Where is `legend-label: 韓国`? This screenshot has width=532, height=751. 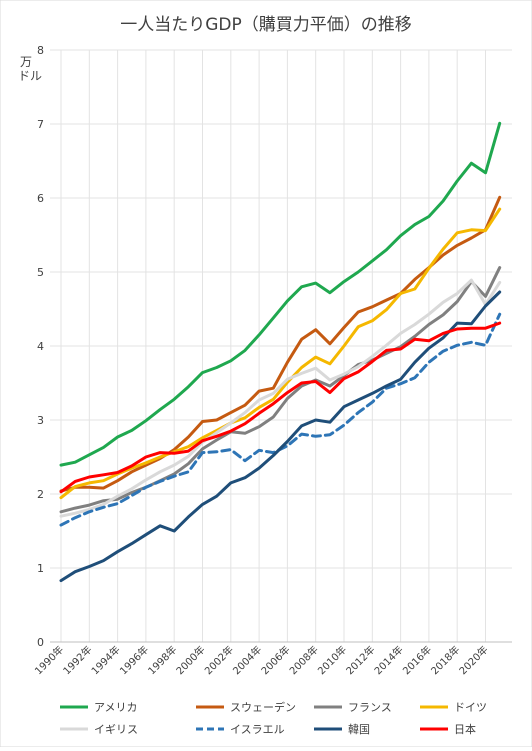 legend-label: 韓国 is located at coordinates (359, 729).